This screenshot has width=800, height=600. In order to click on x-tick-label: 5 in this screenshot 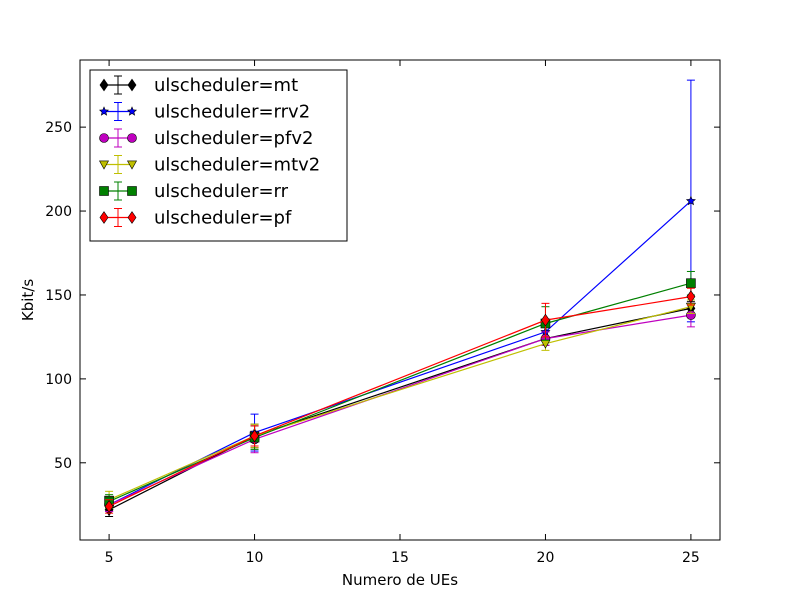, I will do `click(109, 558)`.